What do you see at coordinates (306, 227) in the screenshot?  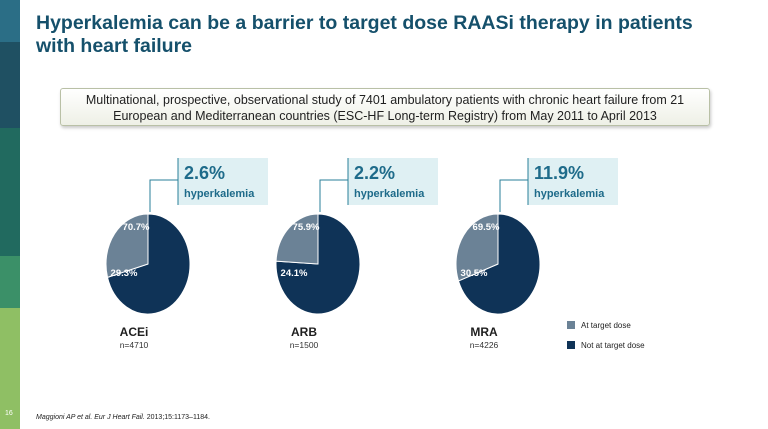 I see `slice-label-not-at-target: 75.9%` at bounding box center [306, 227].